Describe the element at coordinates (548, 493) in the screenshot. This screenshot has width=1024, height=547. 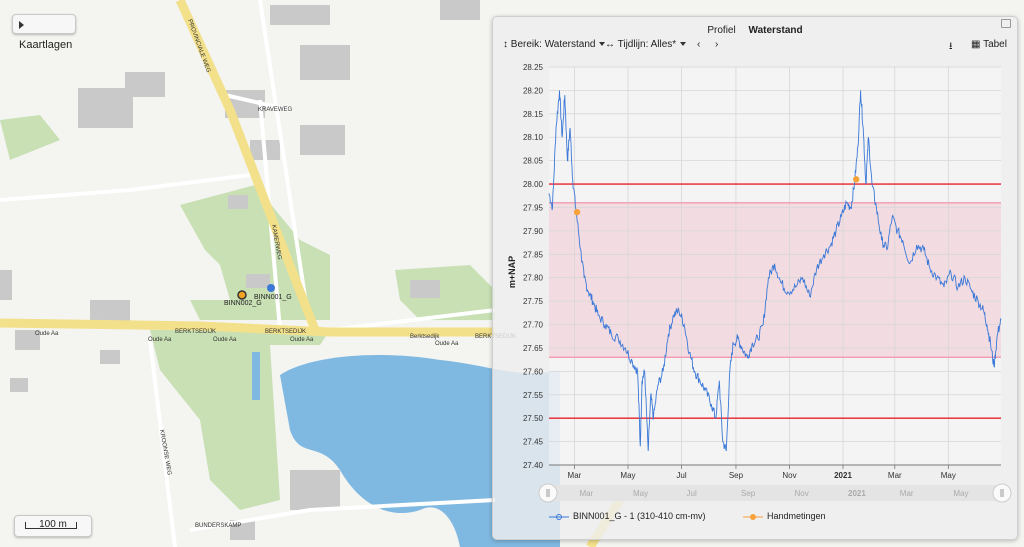
I see `navigator-handle-left` at that location.